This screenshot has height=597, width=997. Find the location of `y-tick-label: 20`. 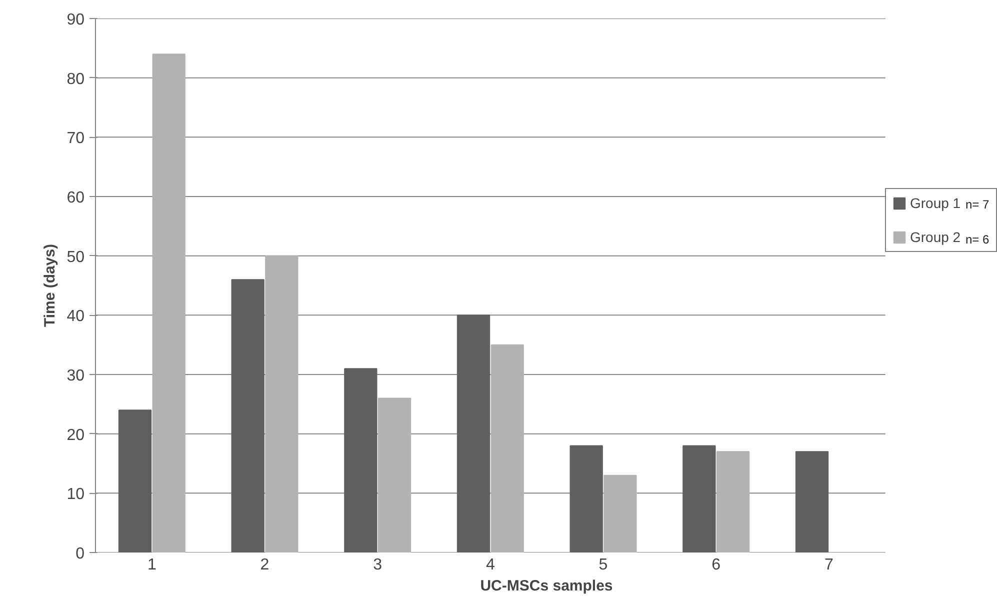

y-tick-label: 20 is located at coordinates (75, 435).